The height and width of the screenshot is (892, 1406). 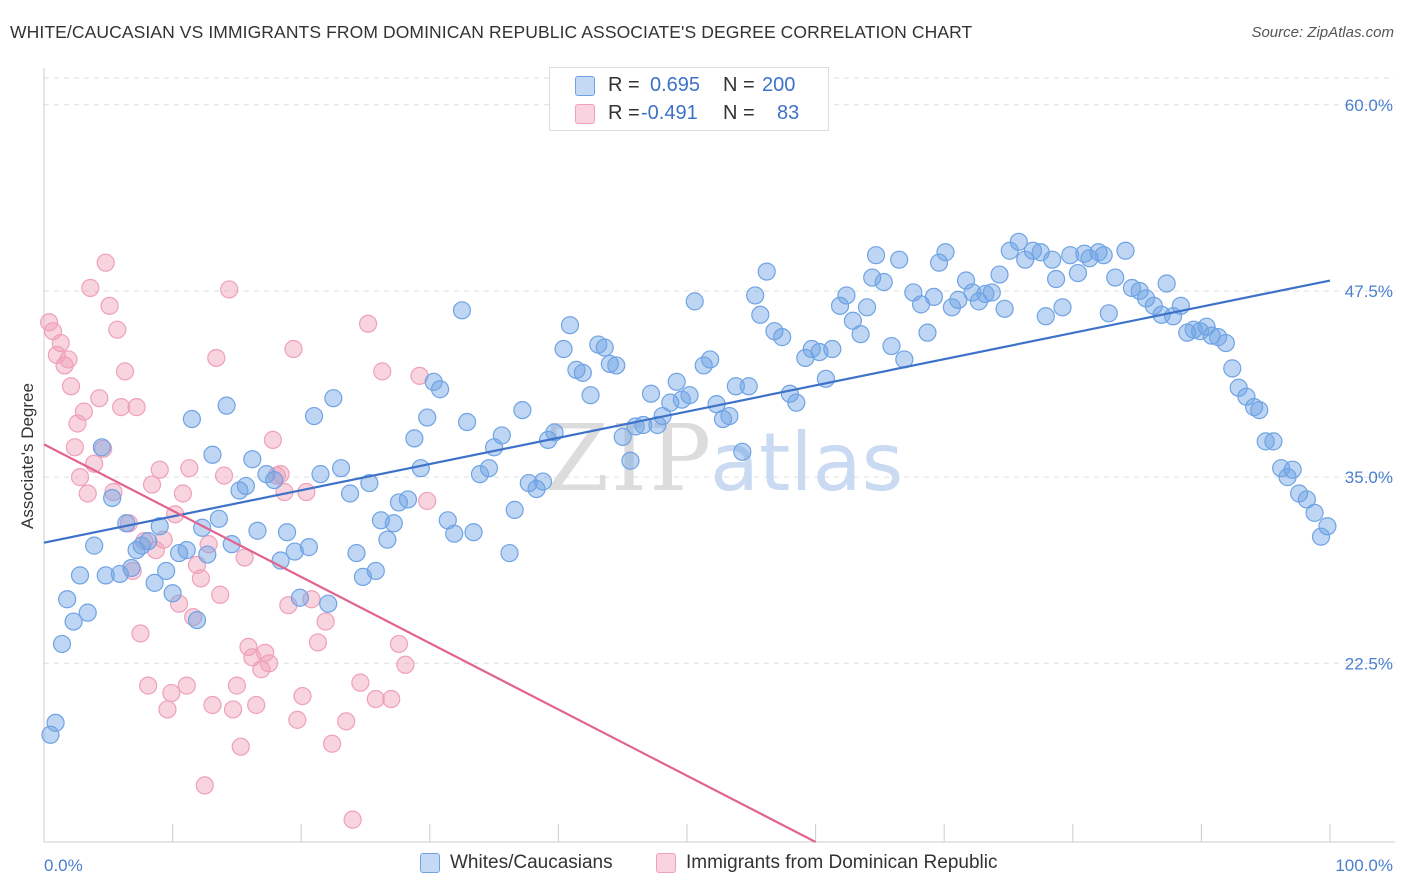 I want to click on stat-n-value-pink: 83, so click(x=788, y=113).